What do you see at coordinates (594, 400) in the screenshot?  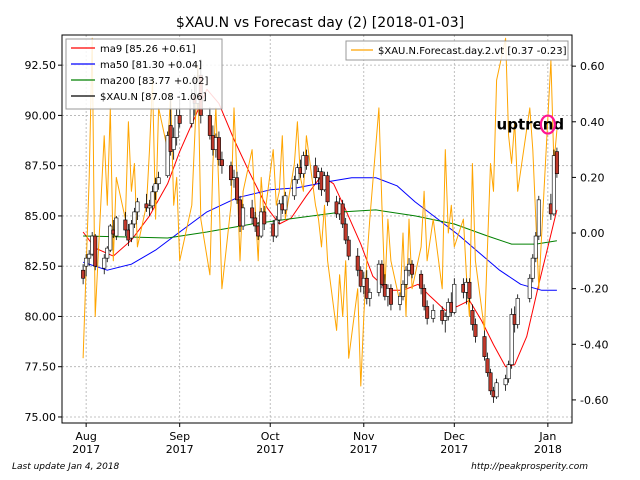 I see `right-tick-label: -0.60` at bounding box center [594, 400].